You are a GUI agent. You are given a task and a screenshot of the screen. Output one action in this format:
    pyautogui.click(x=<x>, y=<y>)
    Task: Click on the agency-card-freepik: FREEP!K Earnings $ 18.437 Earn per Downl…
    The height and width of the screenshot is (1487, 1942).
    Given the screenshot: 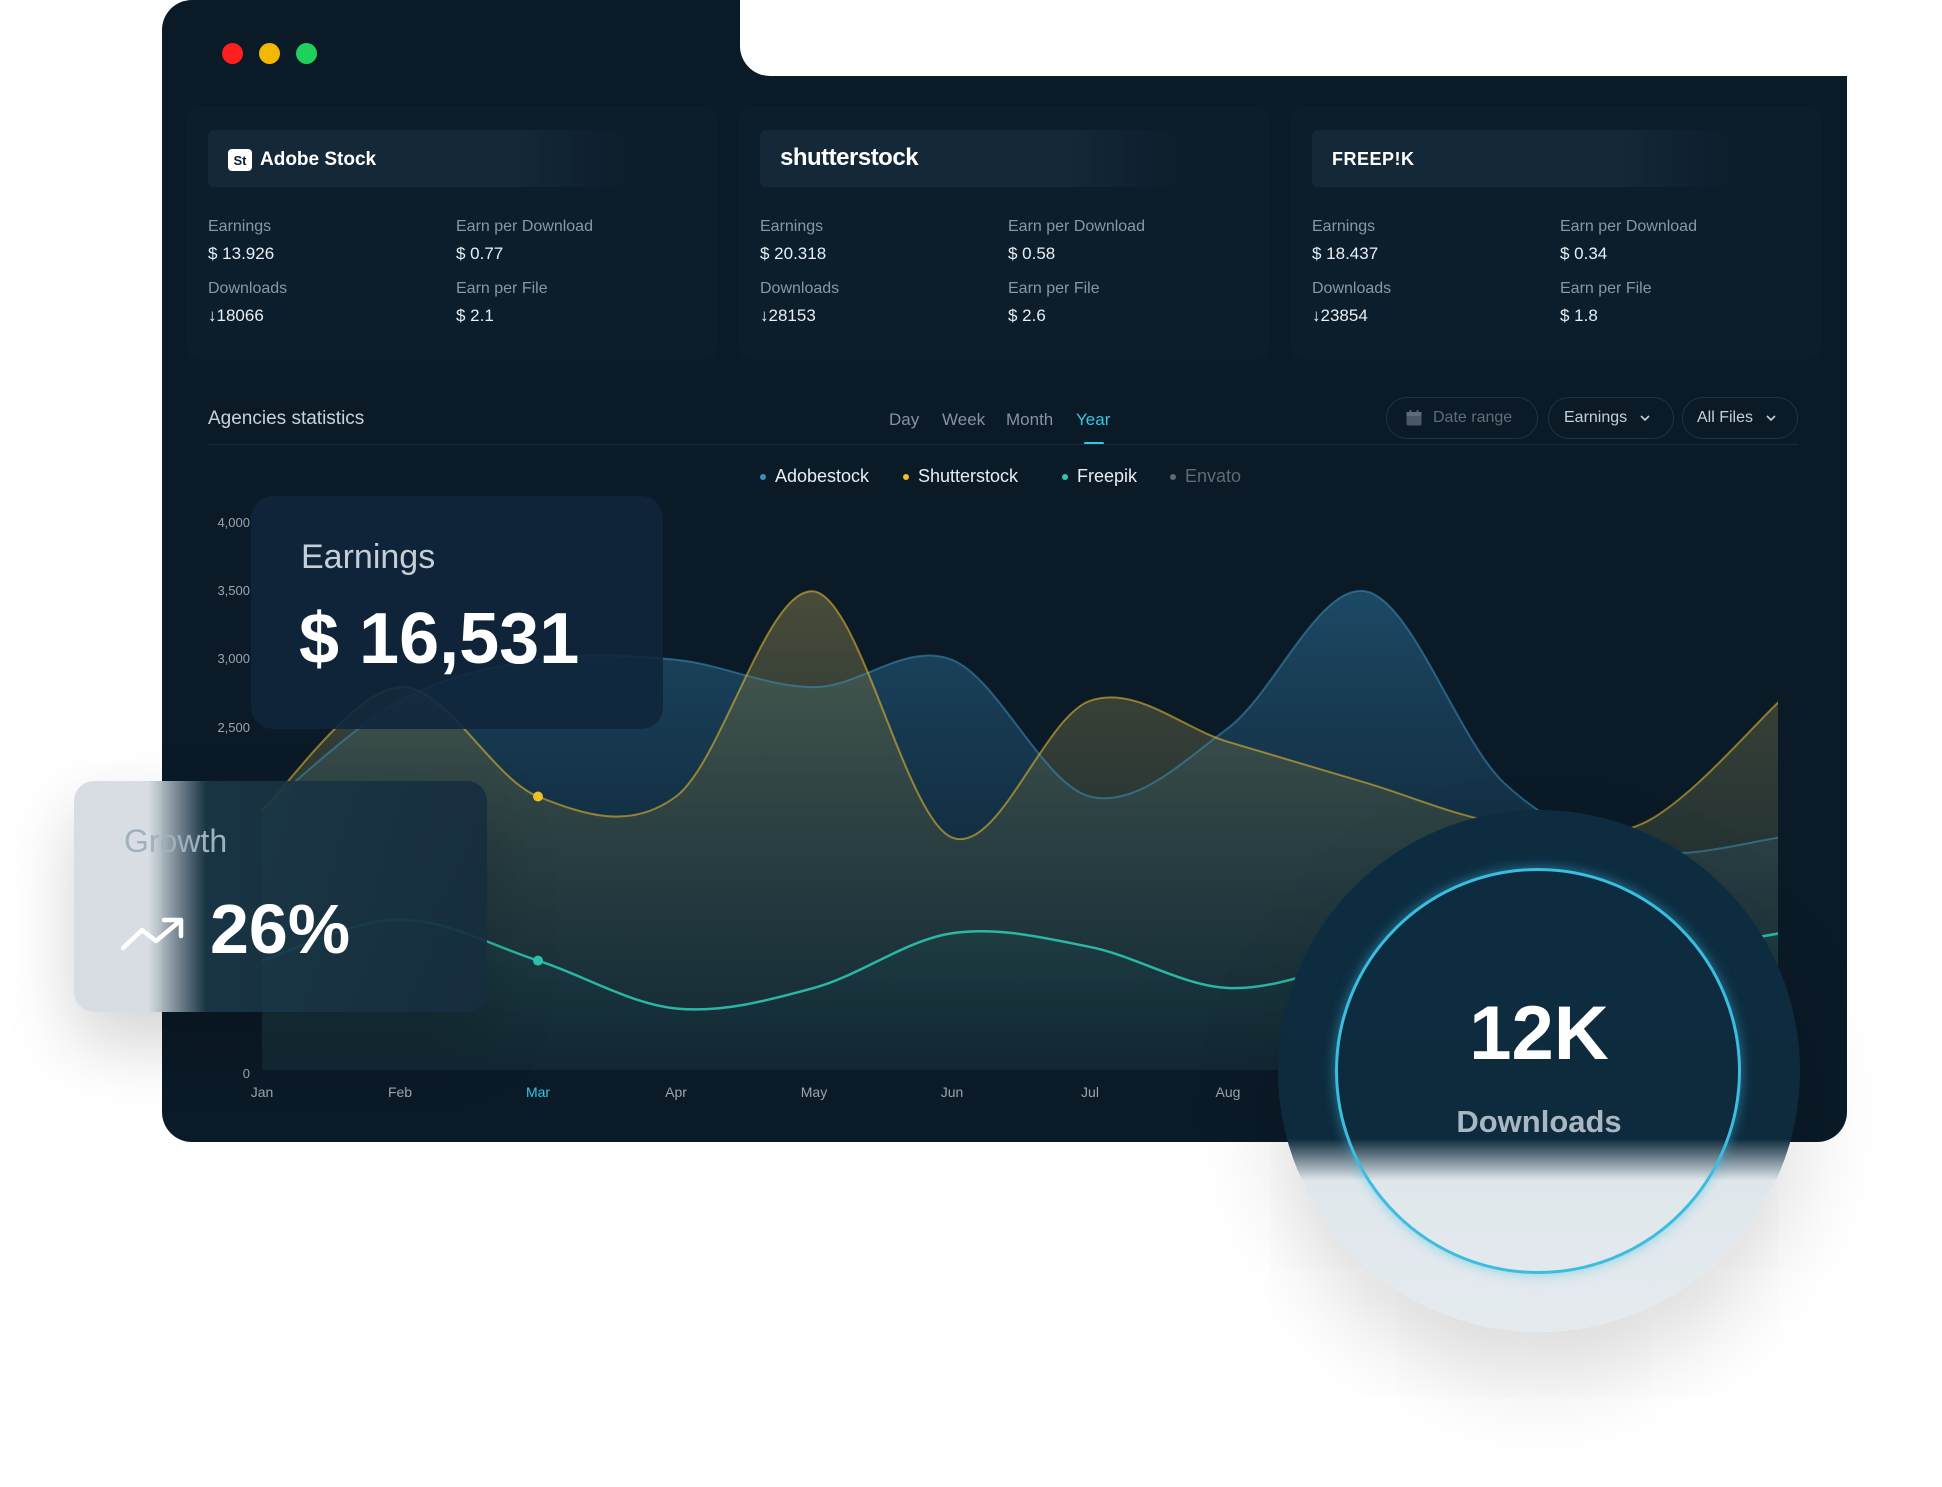 What is the action you would take?
    pyautogui.click(x=1556, y=233)
    